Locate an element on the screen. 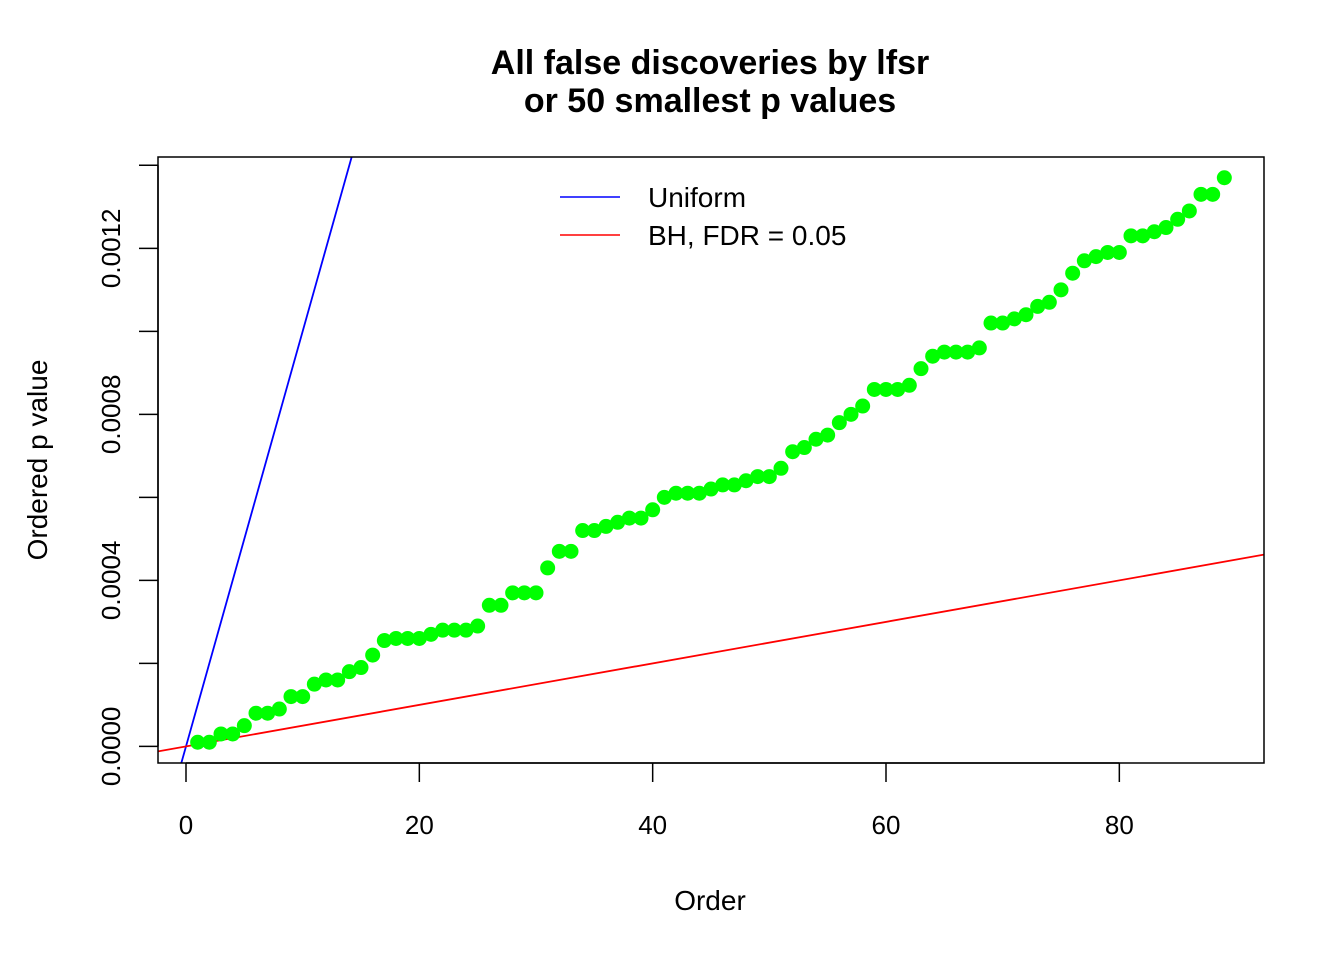 This screenshot has height=960, width=1344. legend-label-bh: BH, FDR = 0.05 is located at coordinates (747, 235).